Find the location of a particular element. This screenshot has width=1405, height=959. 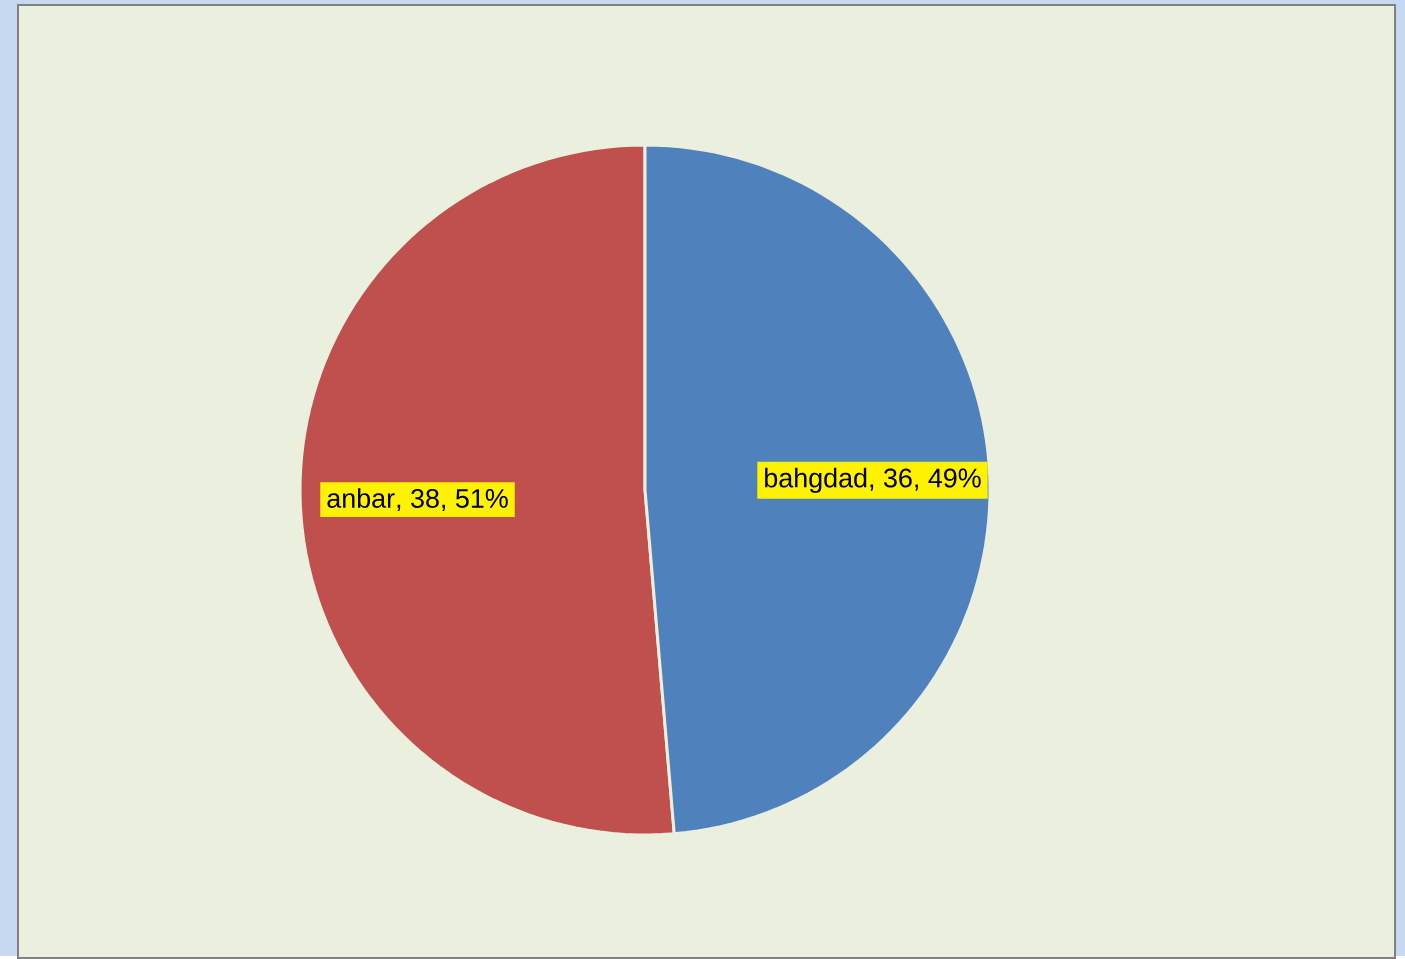

slice-label: bahgdad is located at coordinates (816, 480).